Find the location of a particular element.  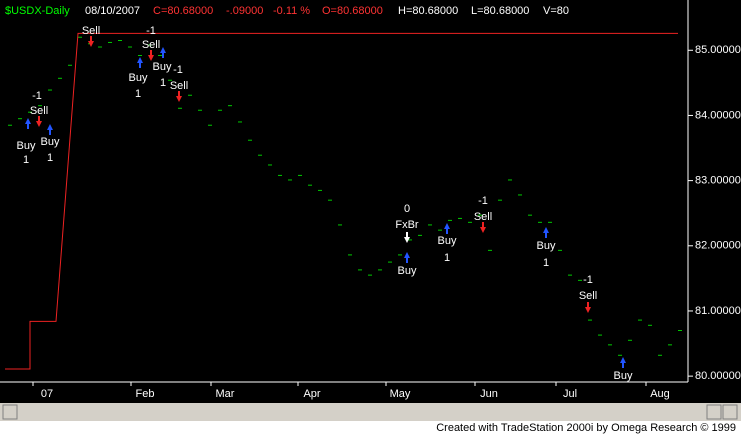

x-tick-label: Aug is located at coordinates (660, 394).